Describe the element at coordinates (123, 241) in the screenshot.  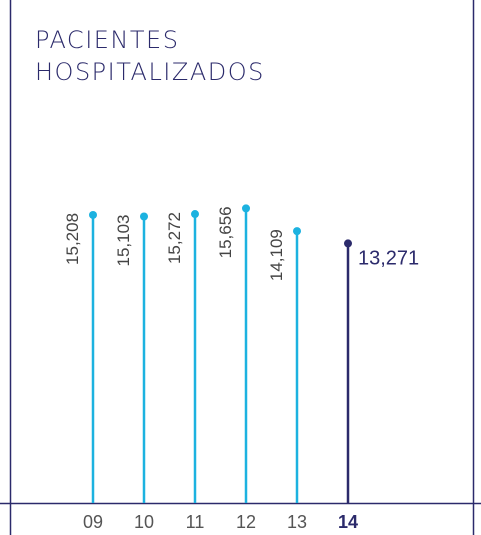
I see `value-label: 15,103` at that location.